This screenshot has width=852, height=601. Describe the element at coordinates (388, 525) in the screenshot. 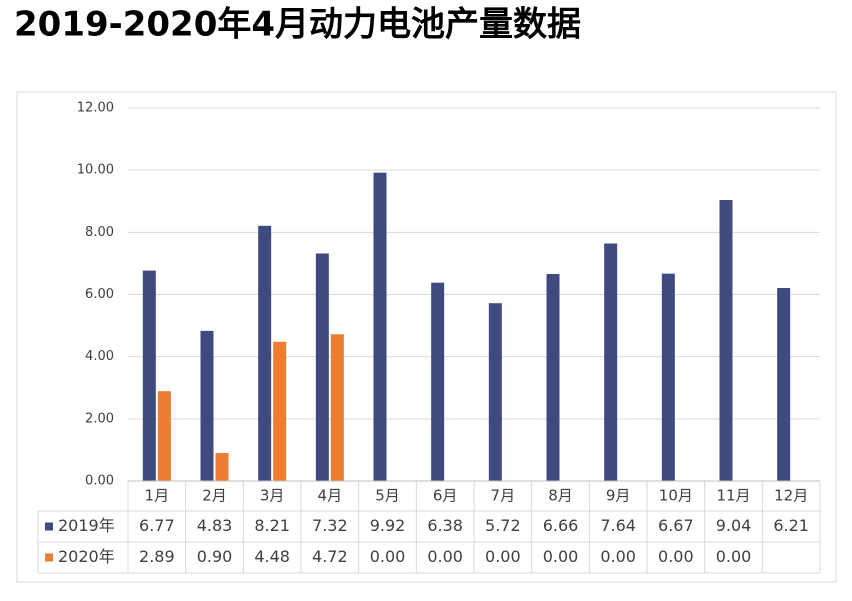

I see `table-value: 9.92` at that location.